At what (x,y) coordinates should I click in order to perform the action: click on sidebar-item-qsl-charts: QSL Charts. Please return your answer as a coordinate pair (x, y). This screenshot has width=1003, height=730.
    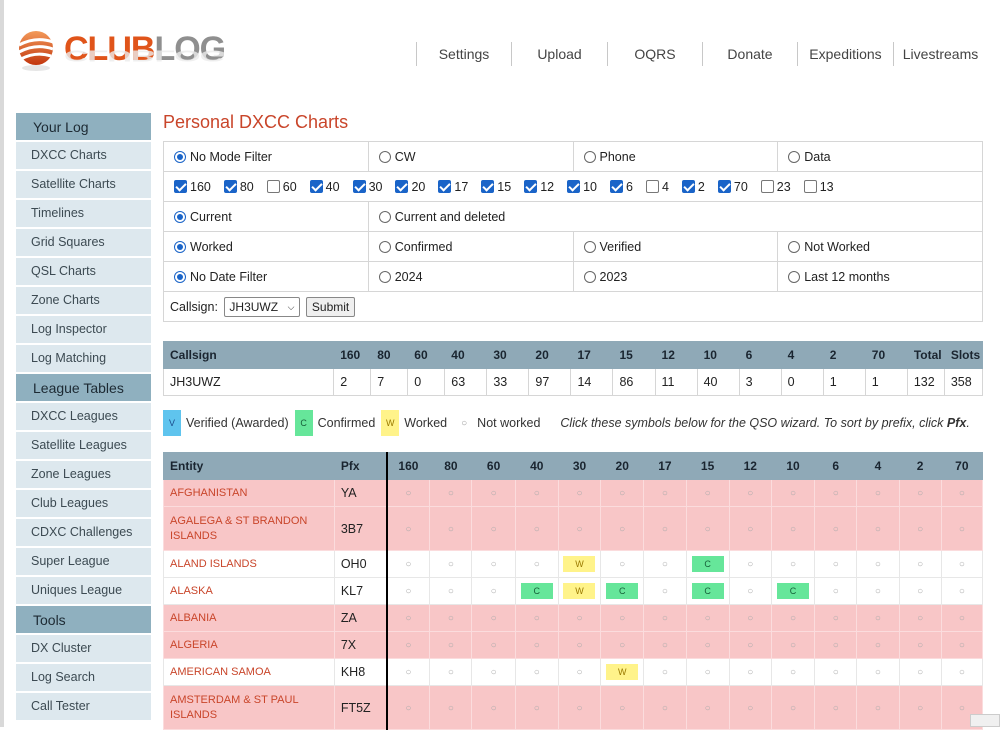
    Looking at the image, I should click on (83, 271).